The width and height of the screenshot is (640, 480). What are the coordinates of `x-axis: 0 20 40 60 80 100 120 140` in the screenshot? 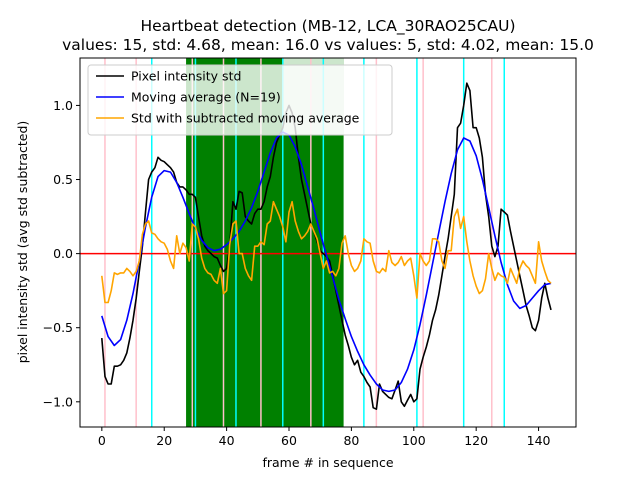 It's located at (324, 437).